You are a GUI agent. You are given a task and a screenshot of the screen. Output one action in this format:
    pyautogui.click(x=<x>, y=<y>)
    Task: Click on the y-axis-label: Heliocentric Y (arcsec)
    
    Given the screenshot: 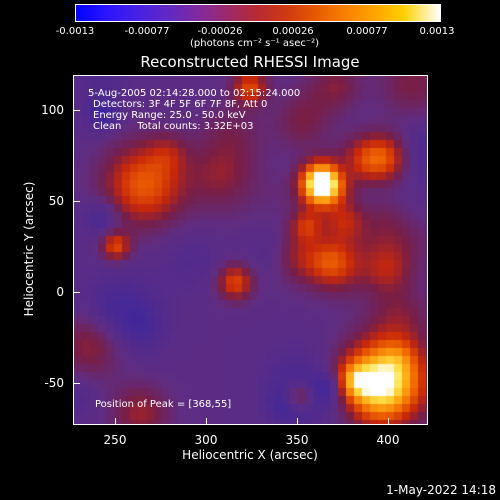 What is the action you would take?
    pyautogui.click(x=29, y=249)
    